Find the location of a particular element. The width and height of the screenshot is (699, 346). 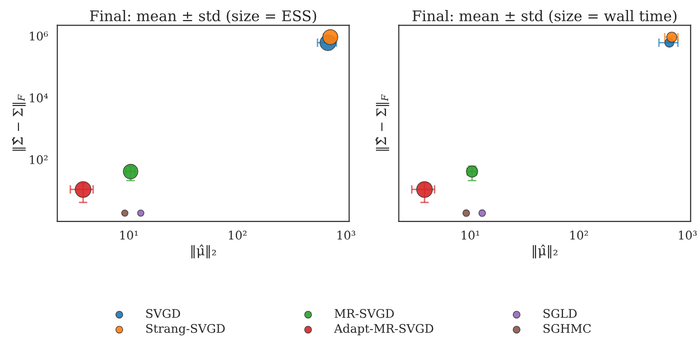

chart-title: Final: mean ± std (size = ESS) is located at coordinates (203, 17).